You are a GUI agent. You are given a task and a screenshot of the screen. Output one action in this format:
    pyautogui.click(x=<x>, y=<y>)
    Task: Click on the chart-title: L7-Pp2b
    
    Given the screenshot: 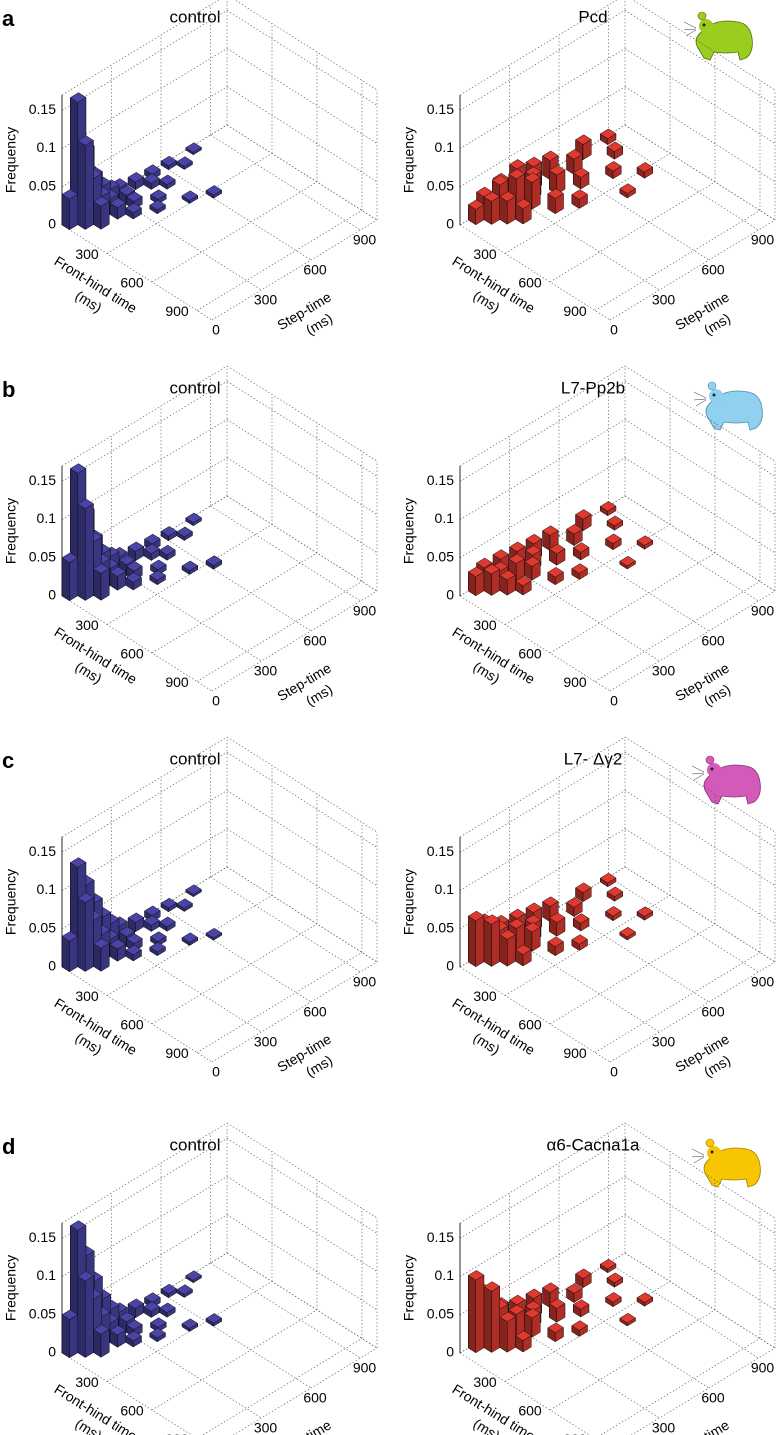 What is the action you would take?
    pyautogui.click(x=593, y=387)
    